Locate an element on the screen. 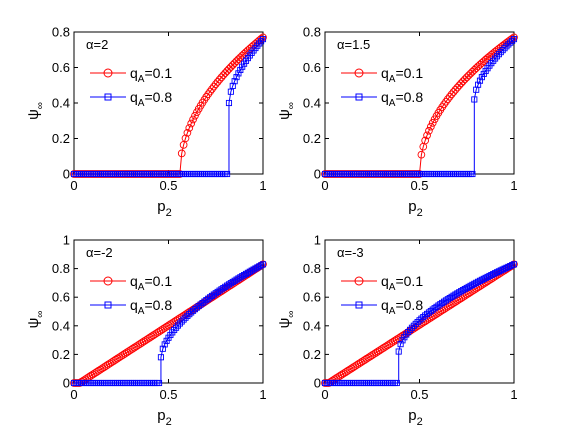 The width and height of the screenshot is (563, 431). y-tick-label: 0.6 is located at coordinates (312, 67).